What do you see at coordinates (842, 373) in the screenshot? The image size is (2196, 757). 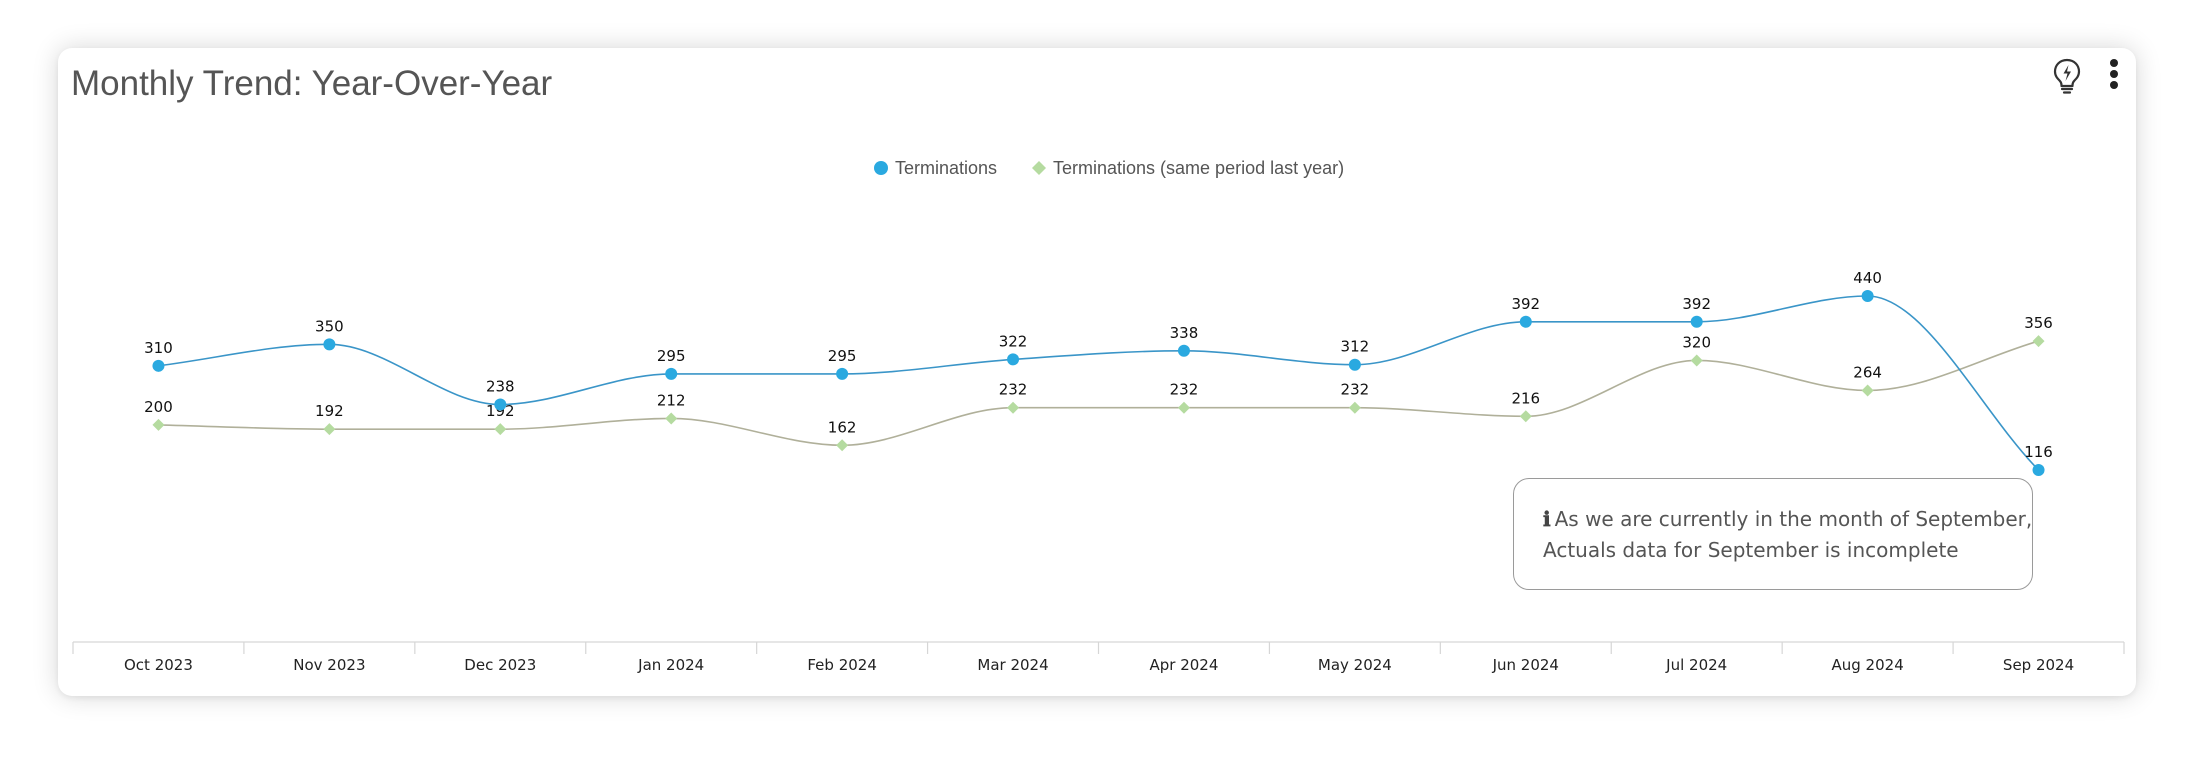 I see `point-terminations-feb-2024` at bounding box center [842, 373].